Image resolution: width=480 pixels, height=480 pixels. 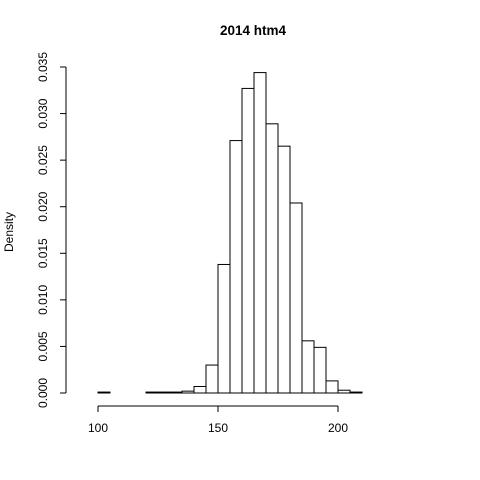 What do you see at coordinates (43, 206) in the screenshot?
I see `y-tick-label: 0.020` at bounding box center [43, 206].